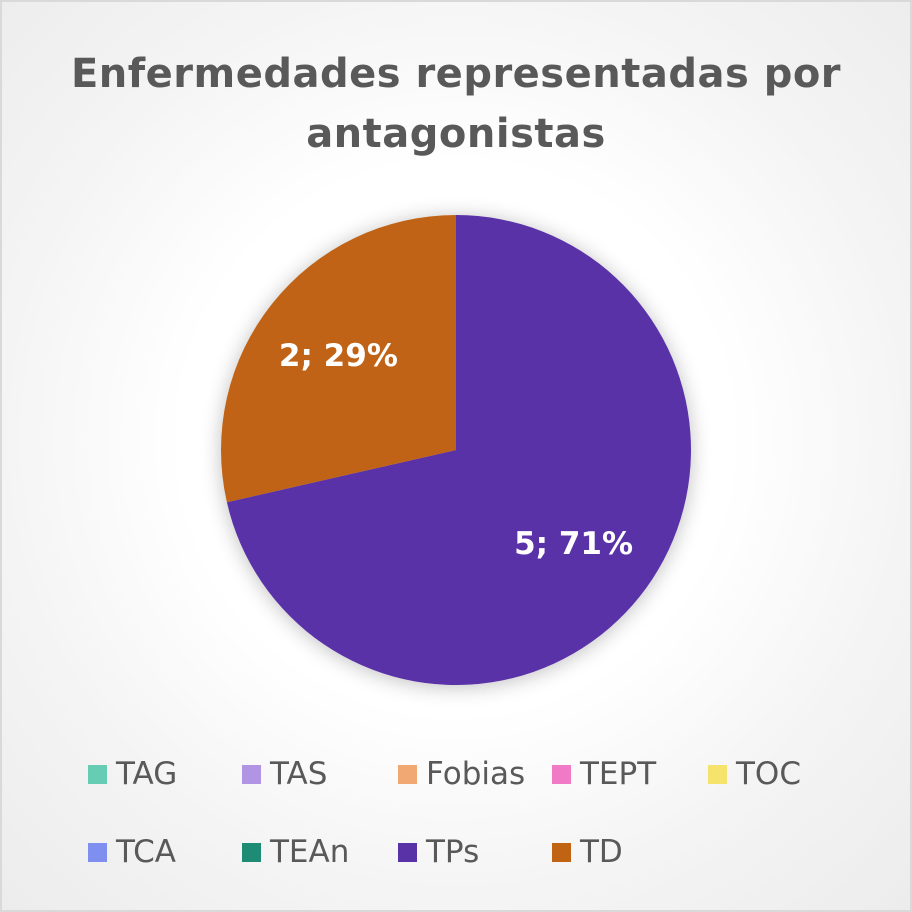  Describe the element at coordinates (338, 356) in the screenshot. I see `data-label-td: 2; 29%` at that location.